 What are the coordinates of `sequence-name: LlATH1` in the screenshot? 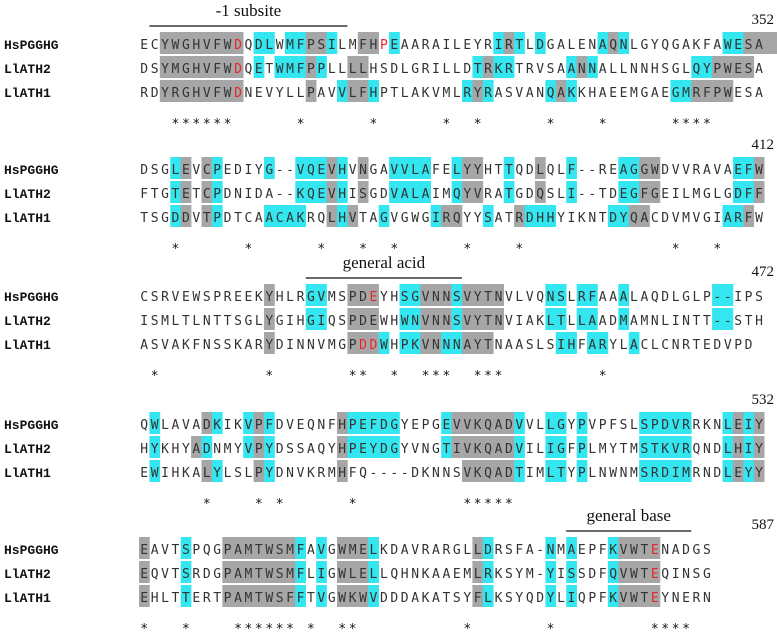 It's located at (27, 598).